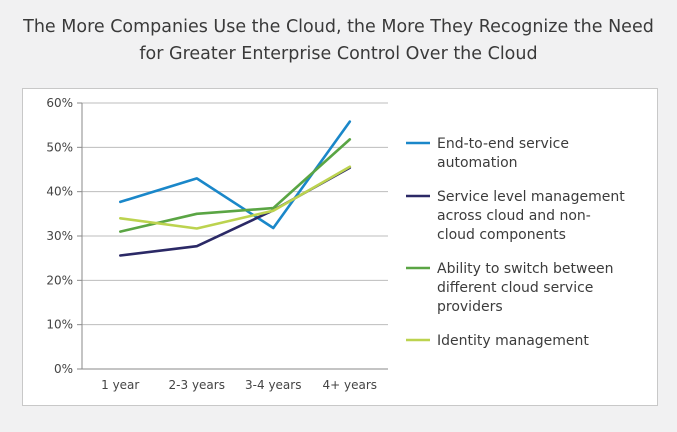 The image size is (677, 432). Describe the element at coordinates (59, 147) in the screenshot. I see `y-tick-label: 50%` at that location.